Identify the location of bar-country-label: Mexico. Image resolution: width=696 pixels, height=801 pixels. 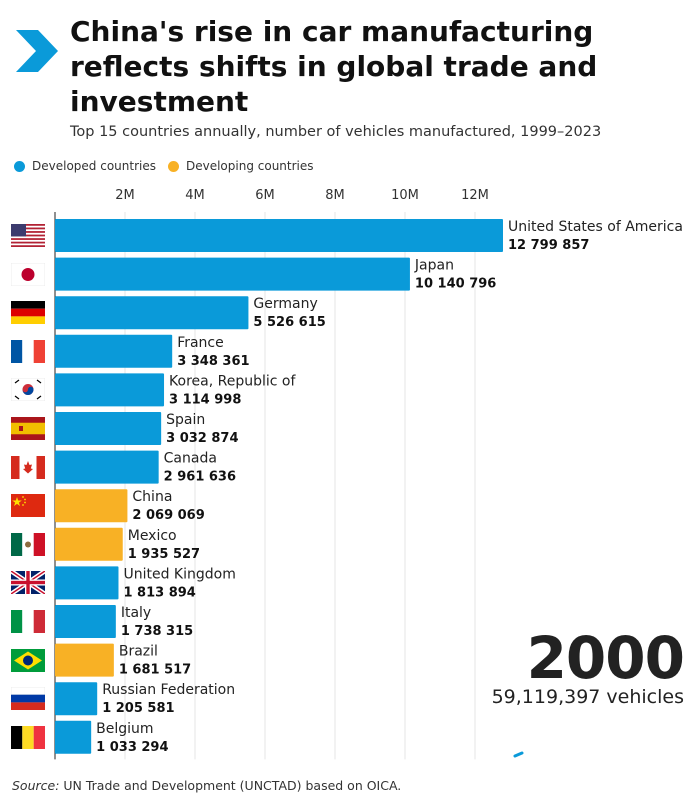
(152, 536).